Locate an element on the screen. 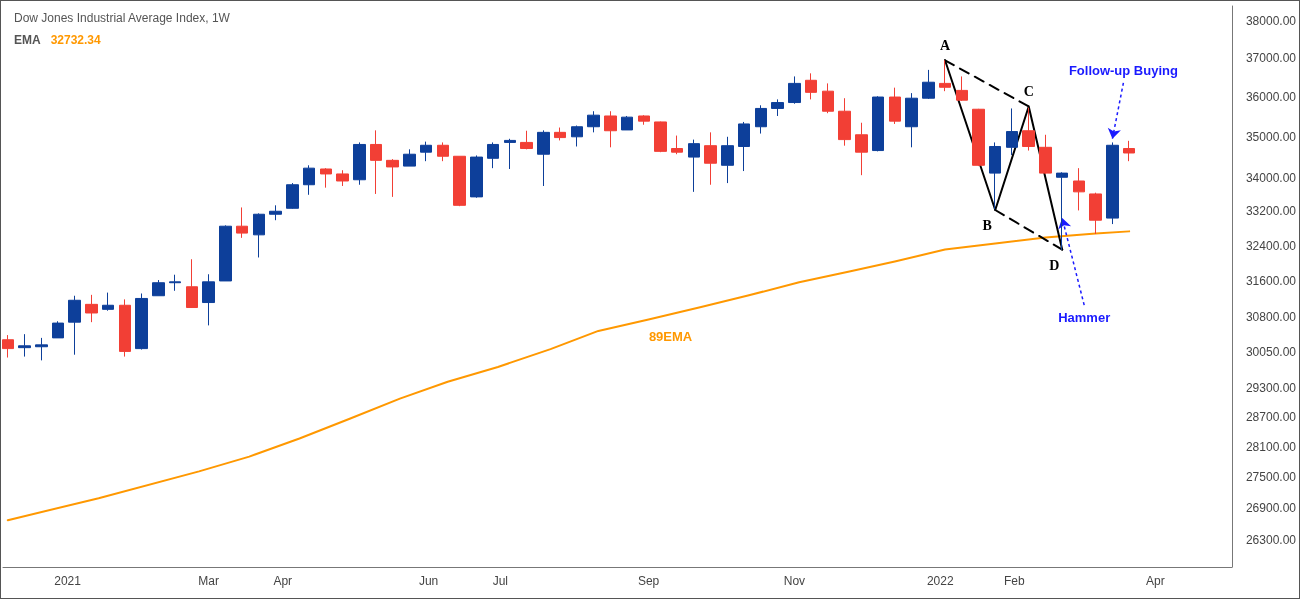 The height and width of the screenshot is (599, 1300). text: EMA 32732.34 is located at coordinates (58, 40).